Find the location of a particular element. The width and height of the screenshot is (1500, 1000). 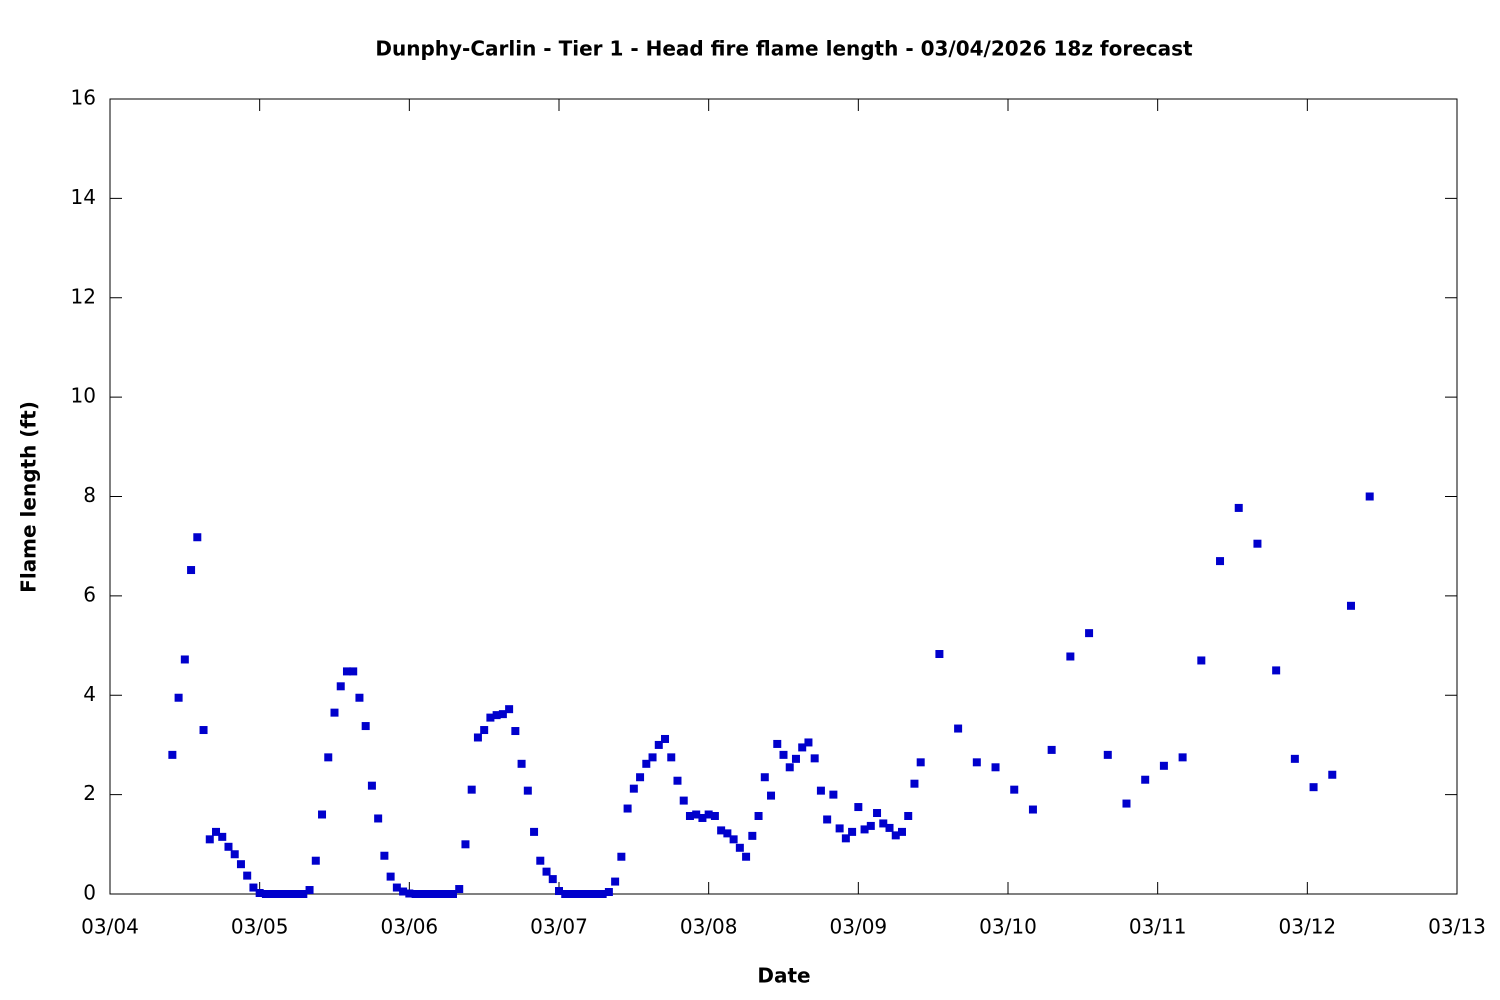

x-tick-label: 03/05 is located at coordinates (260, 927).